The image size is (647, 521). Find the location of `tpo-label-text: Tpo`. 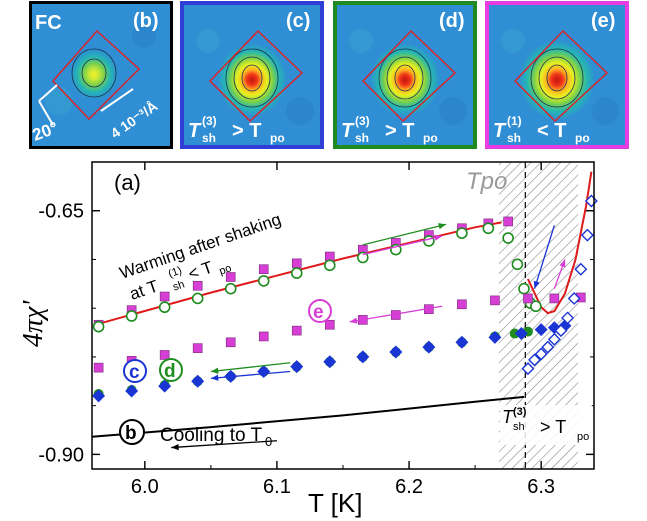

tpo-label-text: Tpo is located at coordinates (486, 181).